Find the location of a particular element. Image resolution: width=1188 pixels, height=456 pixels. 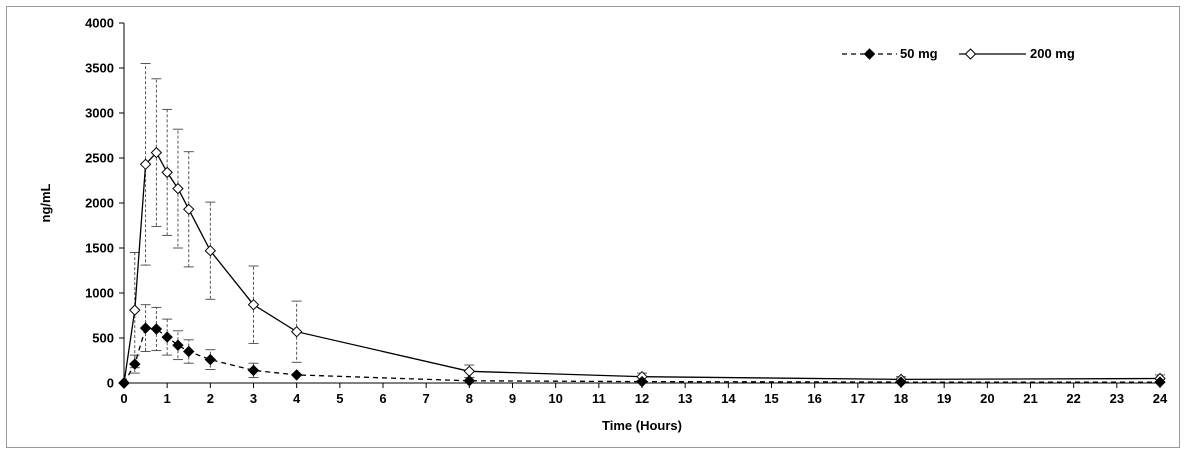

legend-label-50mg: 50 mg is located at coordinates (919, 53).